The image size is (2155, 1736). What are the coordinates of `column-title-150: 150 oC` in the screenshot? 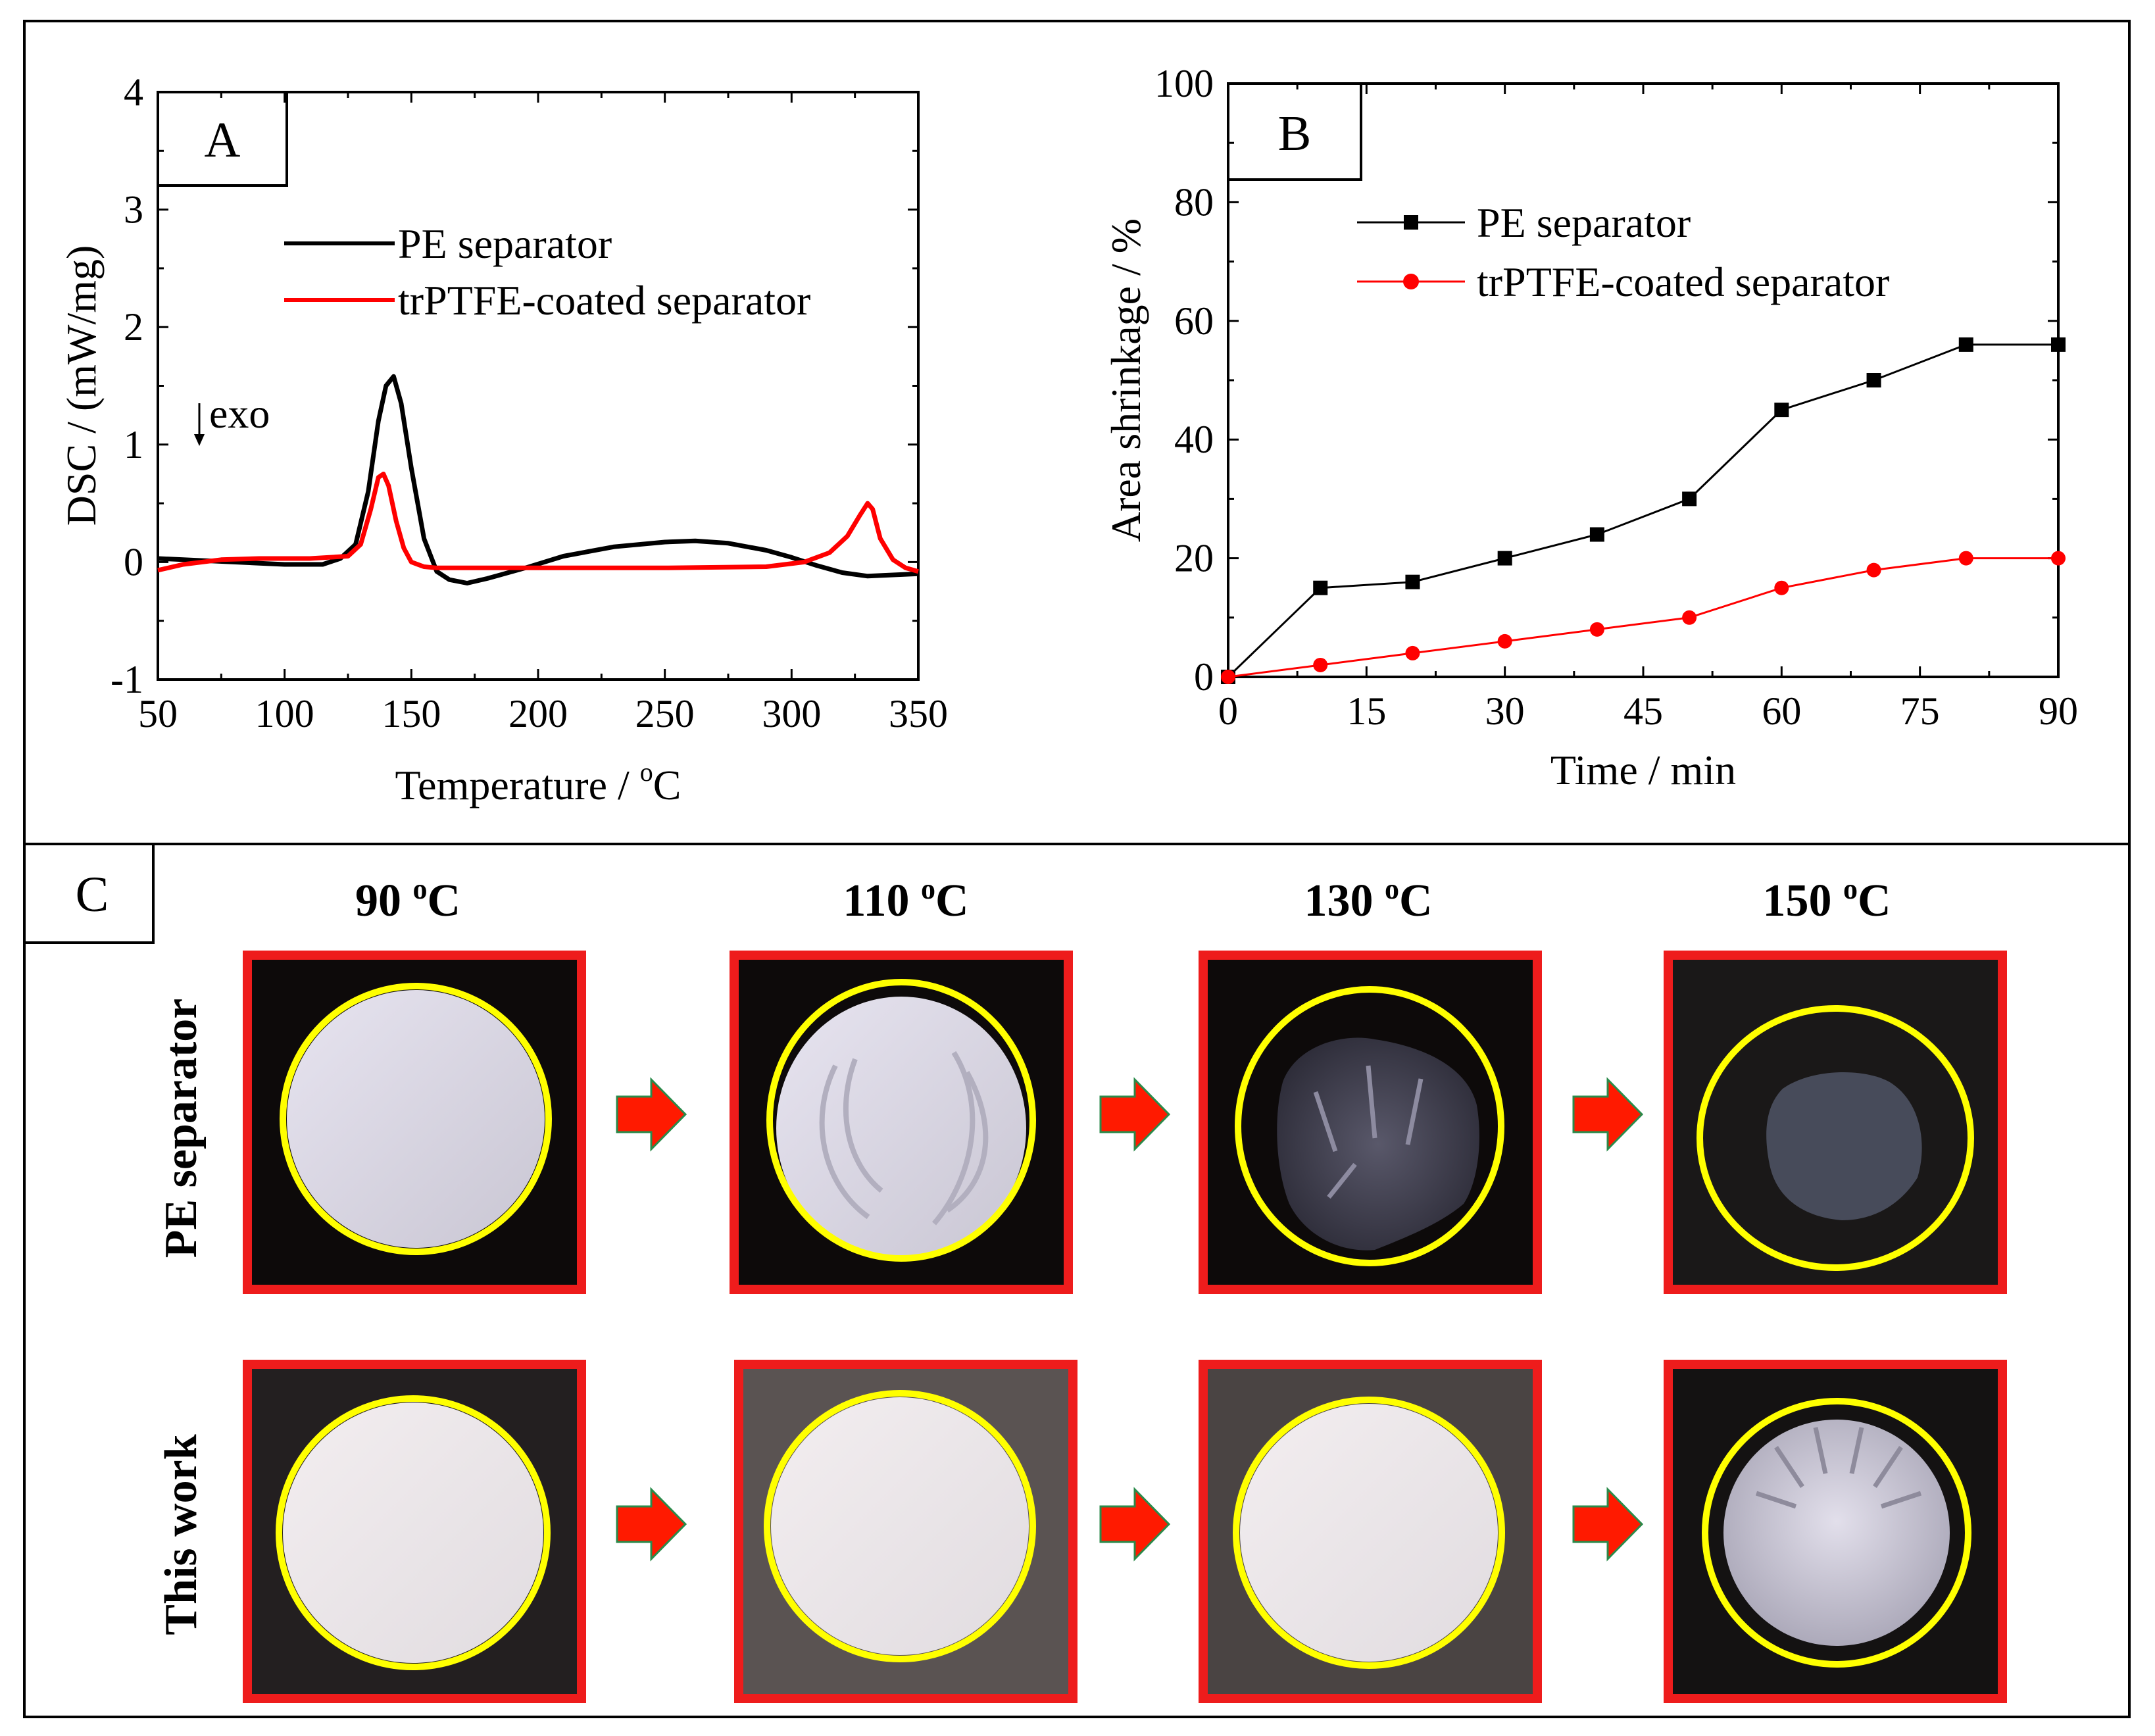 It's located at (1826, 900).